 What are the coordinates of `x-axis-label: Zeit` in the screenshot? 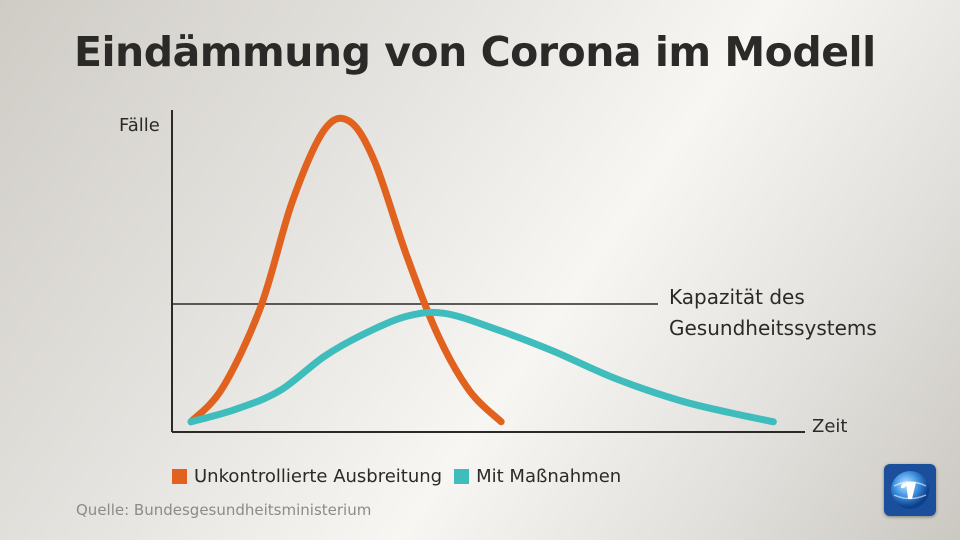 It's located at (829, 426).